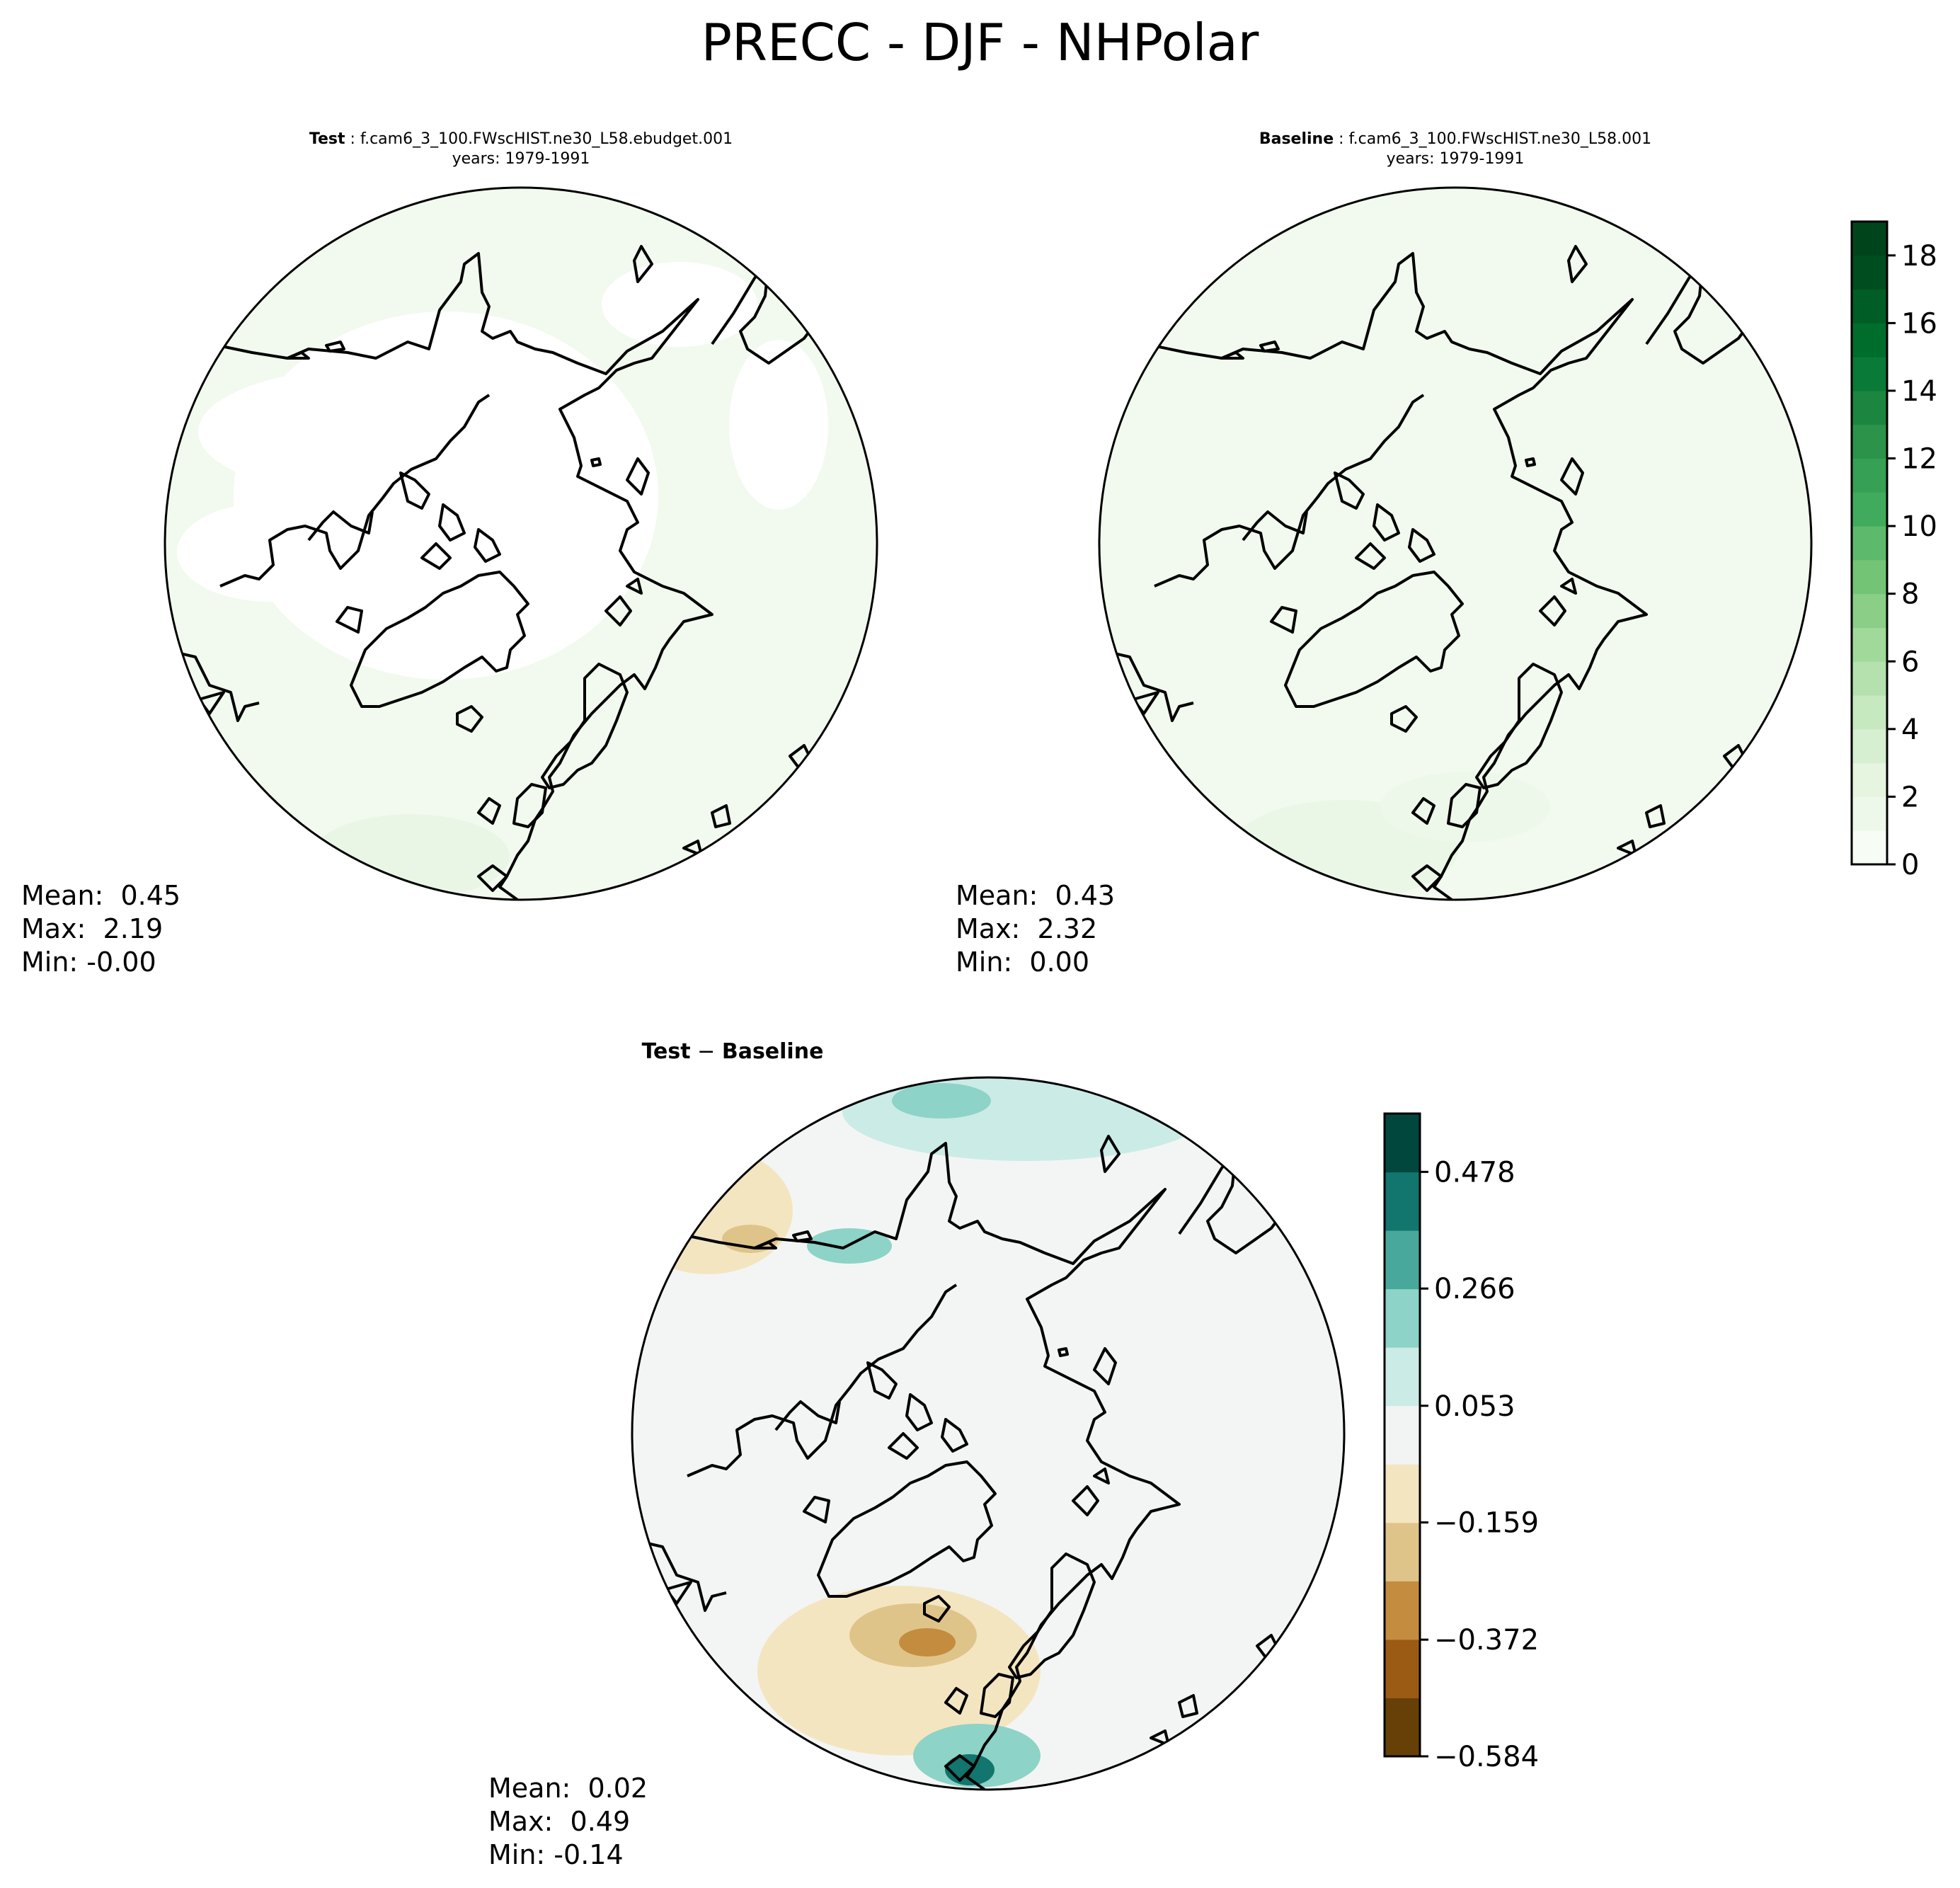 The width and height of the screenshot is (1960, 1888). What do you see at coordinates (521, 544) in the screenshot?
I see `test-map` at bounding box center [521, 544].